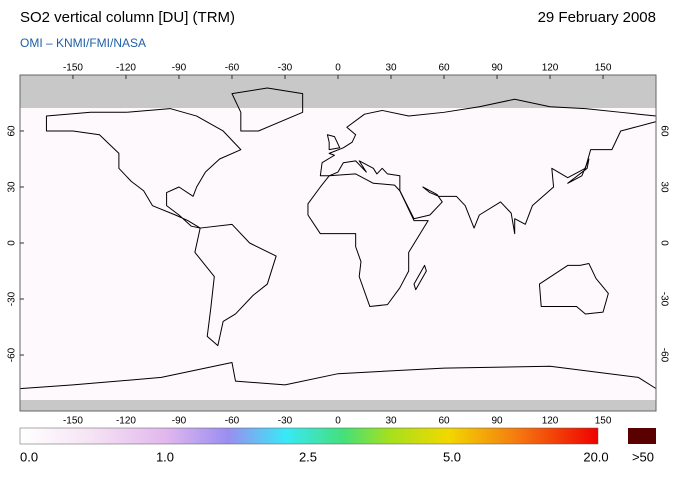  What do you see at coordinates (391, 421) in the screenshot?
I see `lon-tick-label-bottom: 30` at bounding box center [391, 421].